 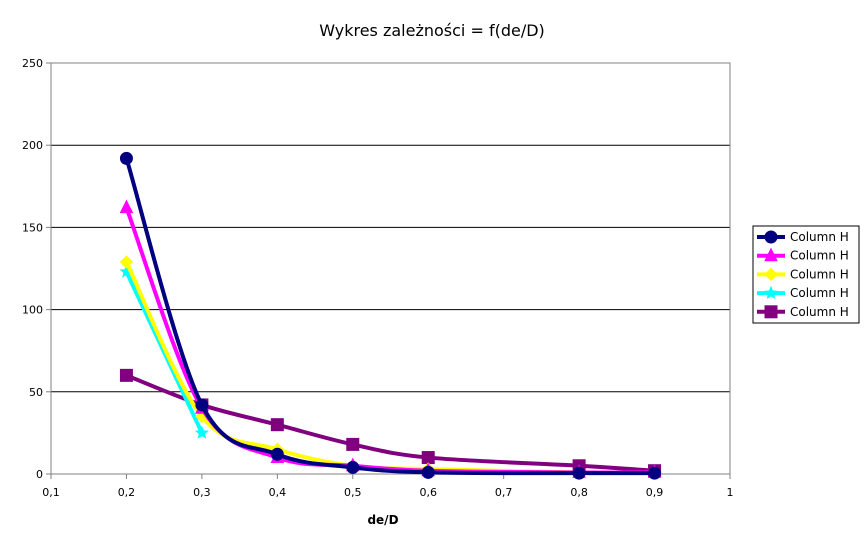 I want to click on x-tick-label: 0,3, so click(x=202, y=492).